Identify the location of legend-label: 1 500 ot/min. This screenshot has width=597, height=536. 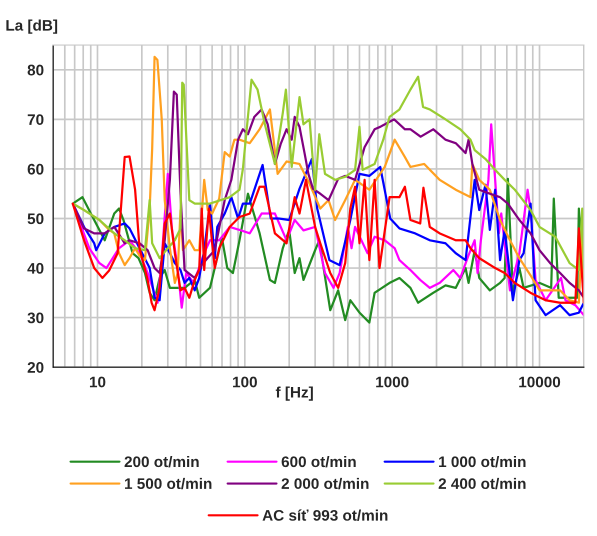
(168, 484).